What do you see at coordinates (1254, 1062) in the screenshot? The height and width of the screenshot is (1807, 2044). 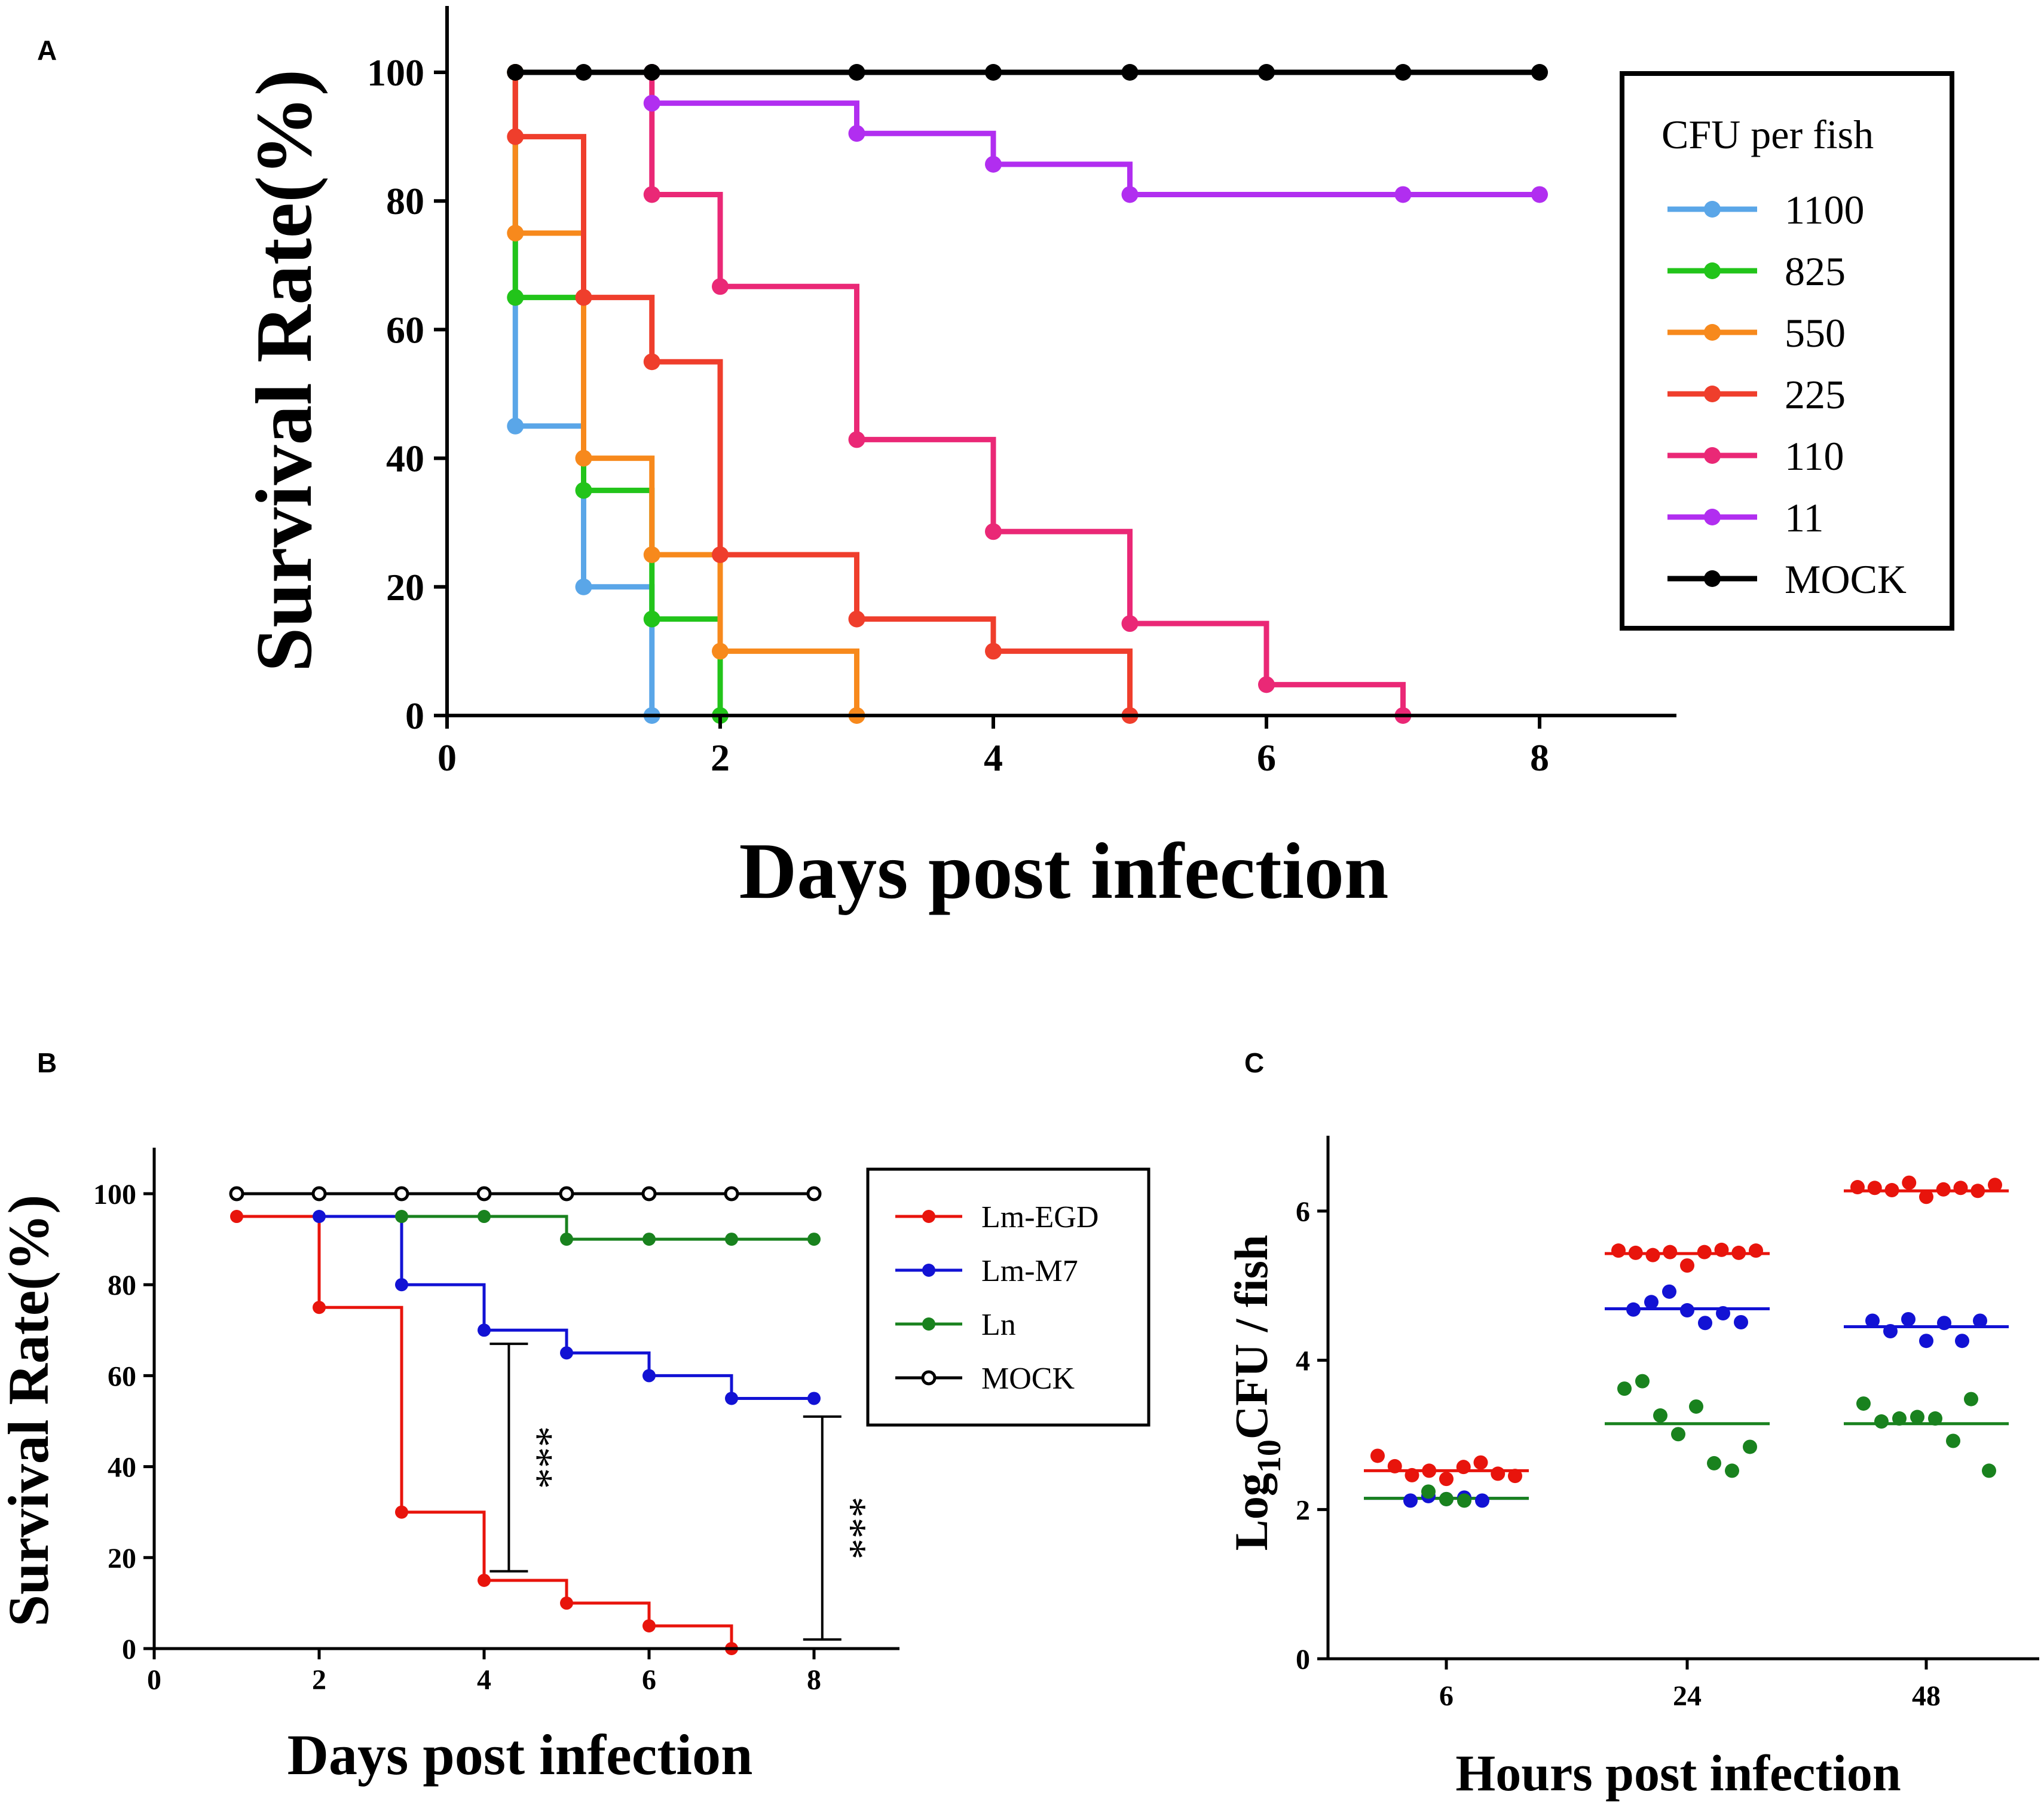 I see `panel-c-label: C` at bounding box center [1254, 1062].